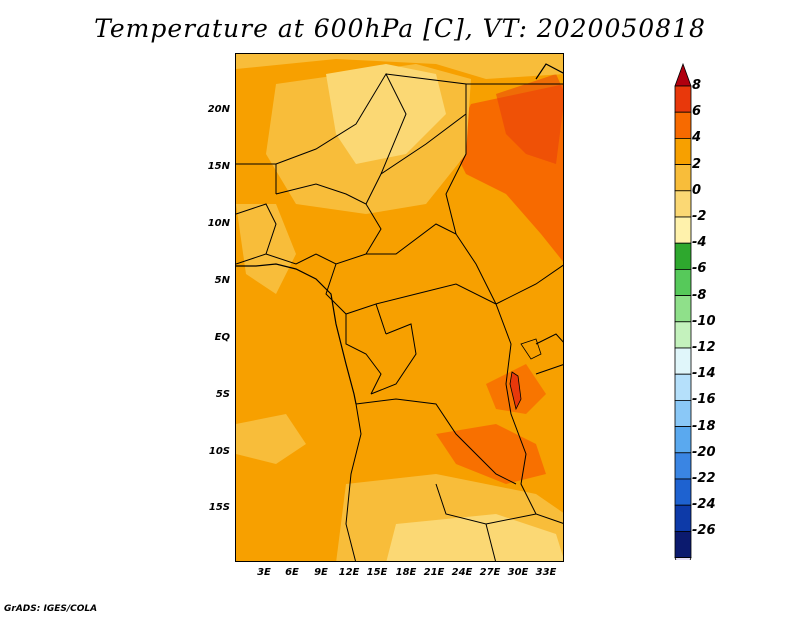  Describe the element at coordinates (491, 454) in the screenshot. I see `field-warm-east` at that location.